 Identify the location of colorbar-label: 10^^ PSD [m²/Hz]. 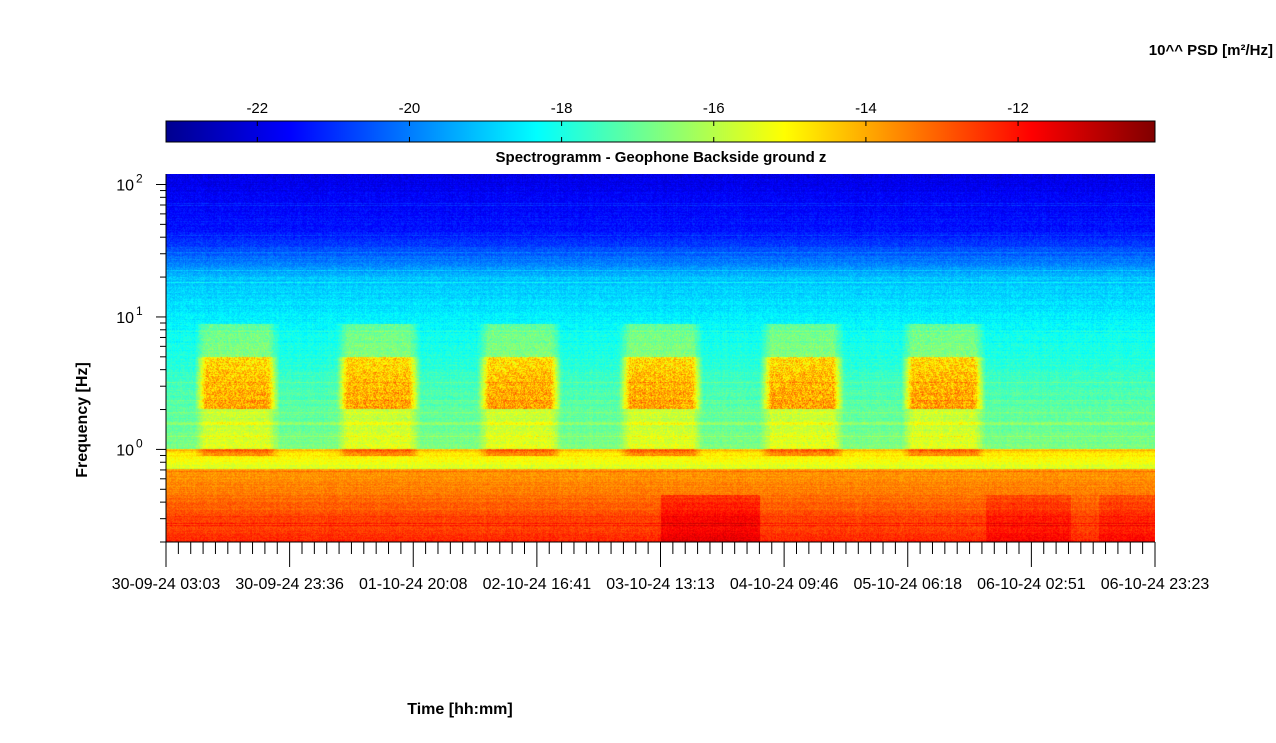
(1210, 50).